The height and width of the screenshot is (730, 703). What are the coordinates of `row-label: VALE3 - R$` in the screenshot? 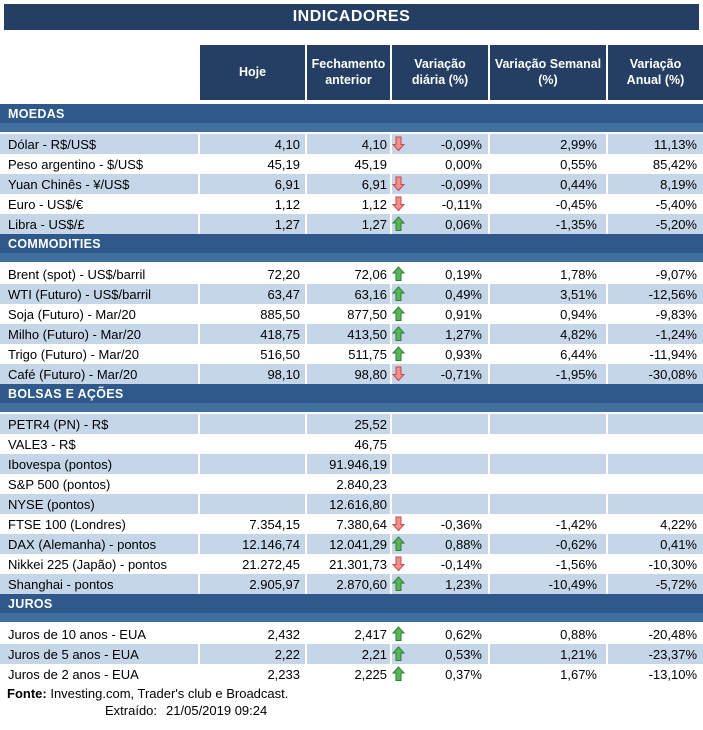 It's located at (100, 444).